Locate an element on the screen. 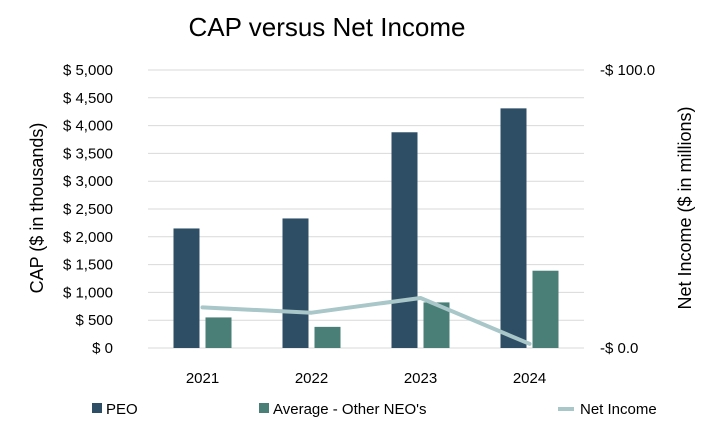  y-tick-label: $ 1,500 is located at coordinates (88, 265).